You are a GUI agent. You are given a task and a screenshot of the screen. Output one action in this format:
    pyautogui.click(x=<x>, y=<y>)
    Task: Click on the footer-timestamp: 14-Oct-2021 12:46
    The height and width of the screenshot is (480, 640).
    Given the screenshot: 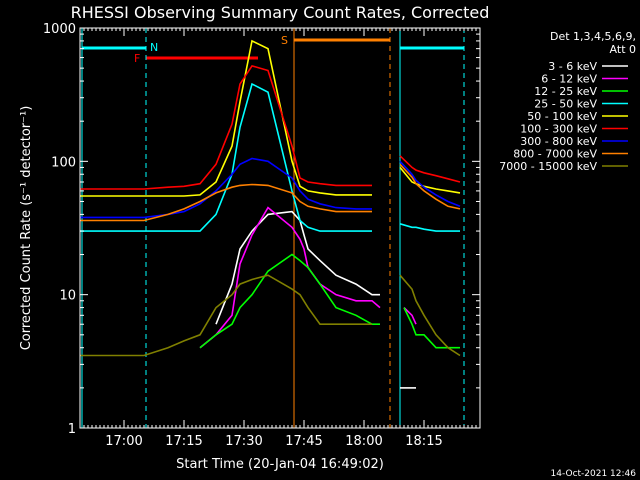 What is the action you would take?
    pyautogui.click(x=594, y=474)
    